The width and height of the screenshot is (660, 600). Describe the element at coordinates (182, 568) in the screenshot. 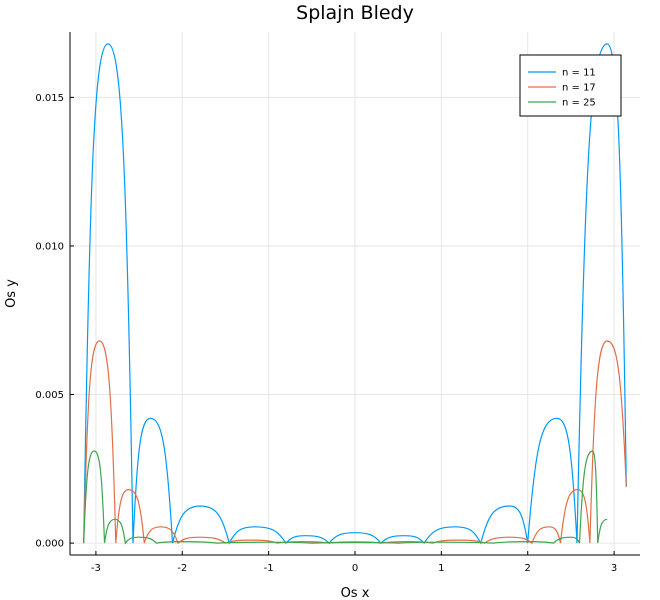

I see `x-tick-label: -2` at that location.